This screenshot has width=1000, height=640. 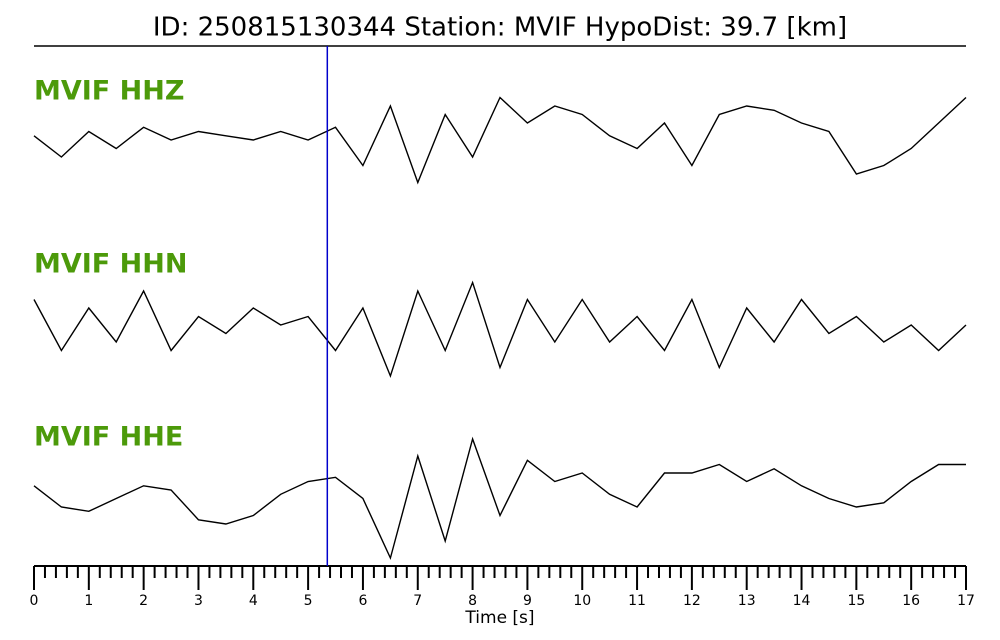 I want to click on x-tick-label: 17, so click(x=966, y=601).